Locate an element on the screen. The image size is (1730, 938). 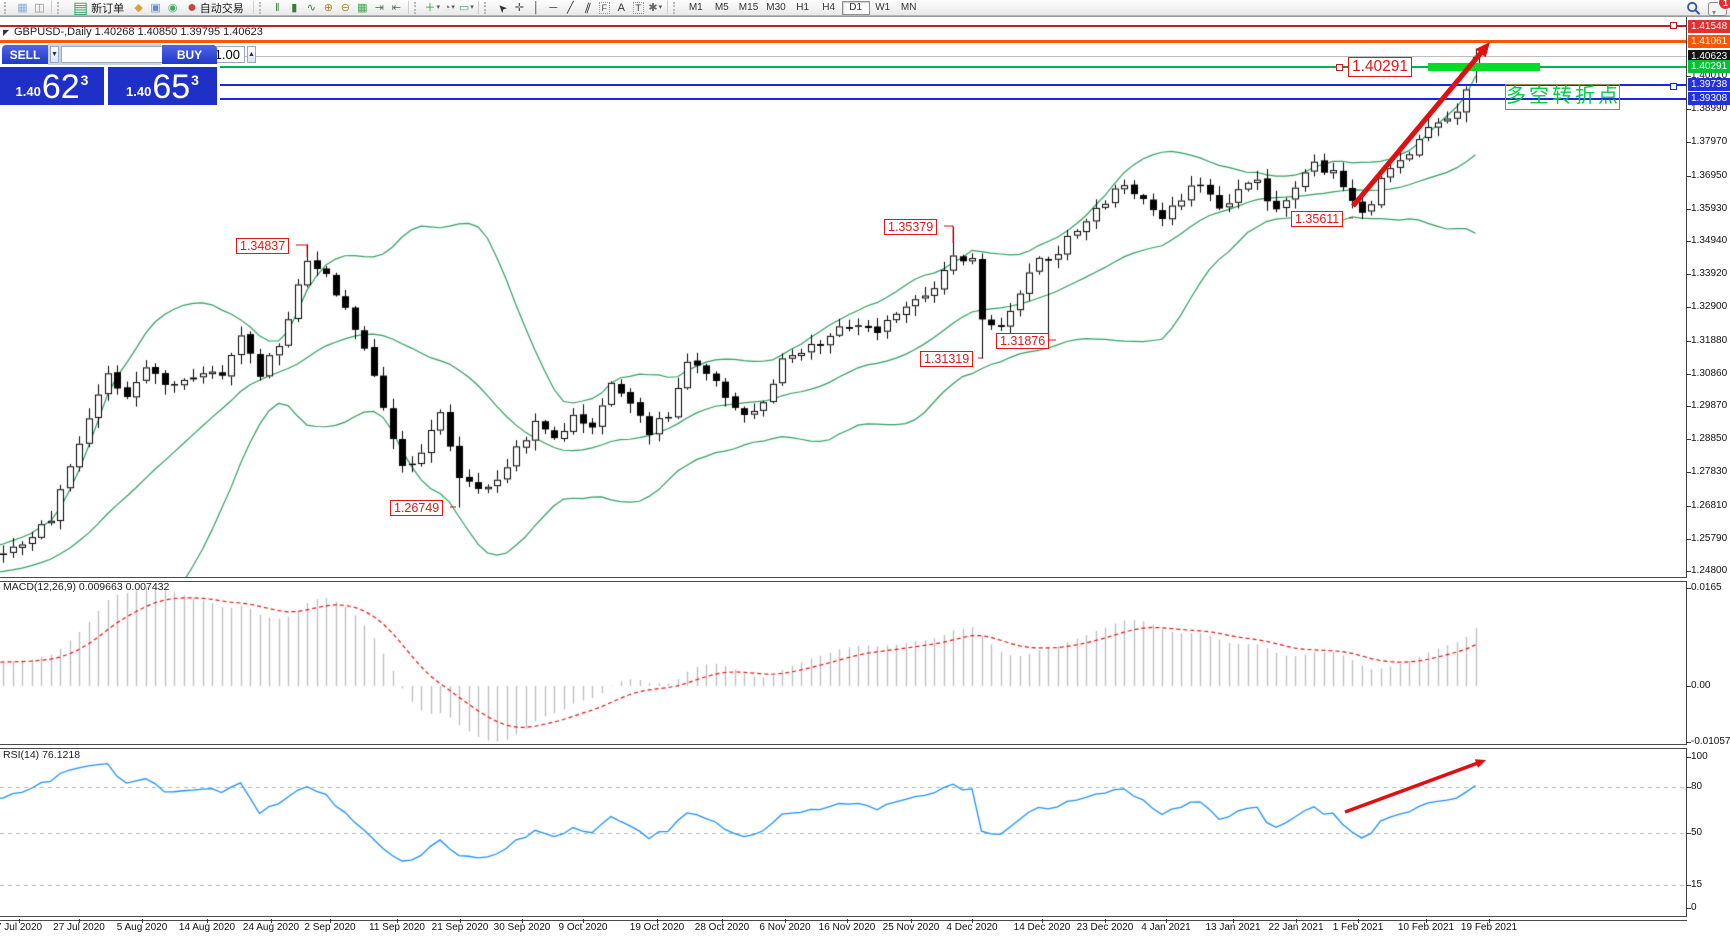
timeframe-button-m30: M30 is located at coordinates (776, 7).